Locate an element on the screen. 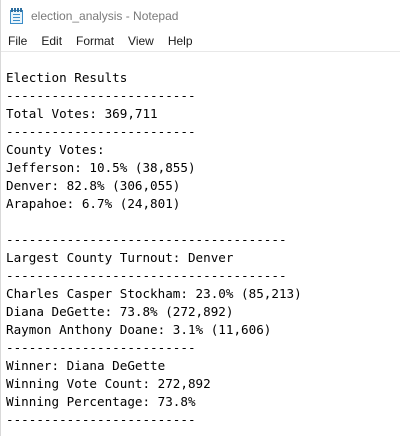 This screenshot has width=400, height=436. county-votes-heading: County Votes: is located at coordinates (55, 149).